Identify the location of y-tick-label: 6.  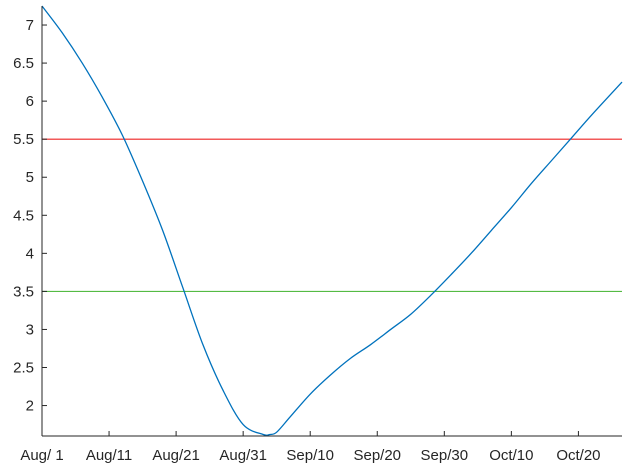
(30, 101).